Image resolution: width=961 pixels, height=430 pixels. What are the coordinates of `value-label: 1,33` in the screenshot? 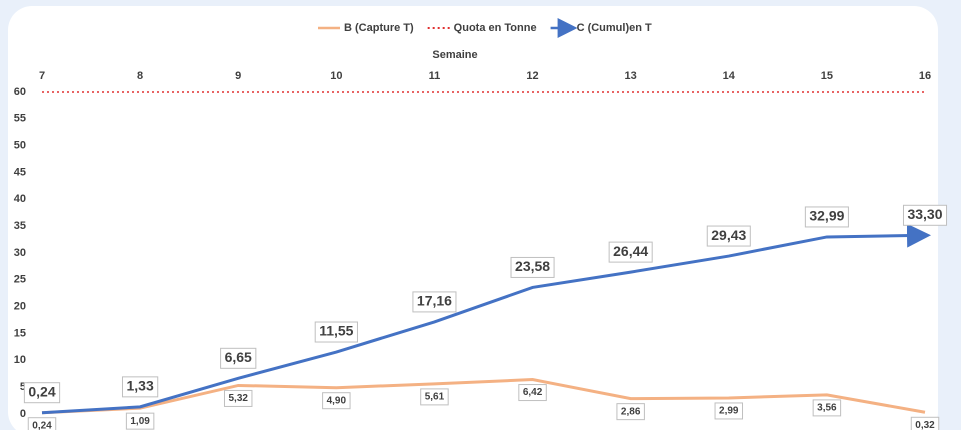 It's located at (139, 386).